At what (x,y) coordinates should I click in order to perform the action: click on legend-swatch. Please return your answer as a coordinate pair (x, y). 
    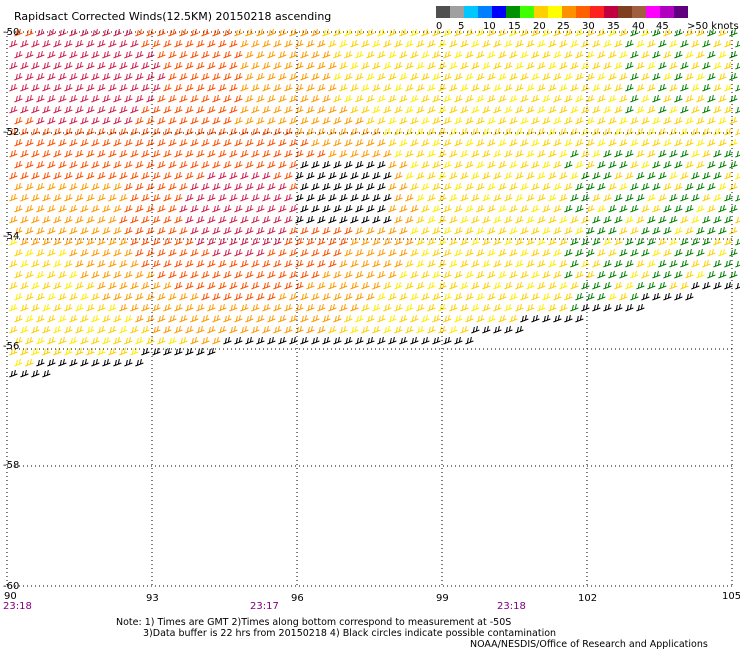
    Looking at the image, I should click on (597, 12).